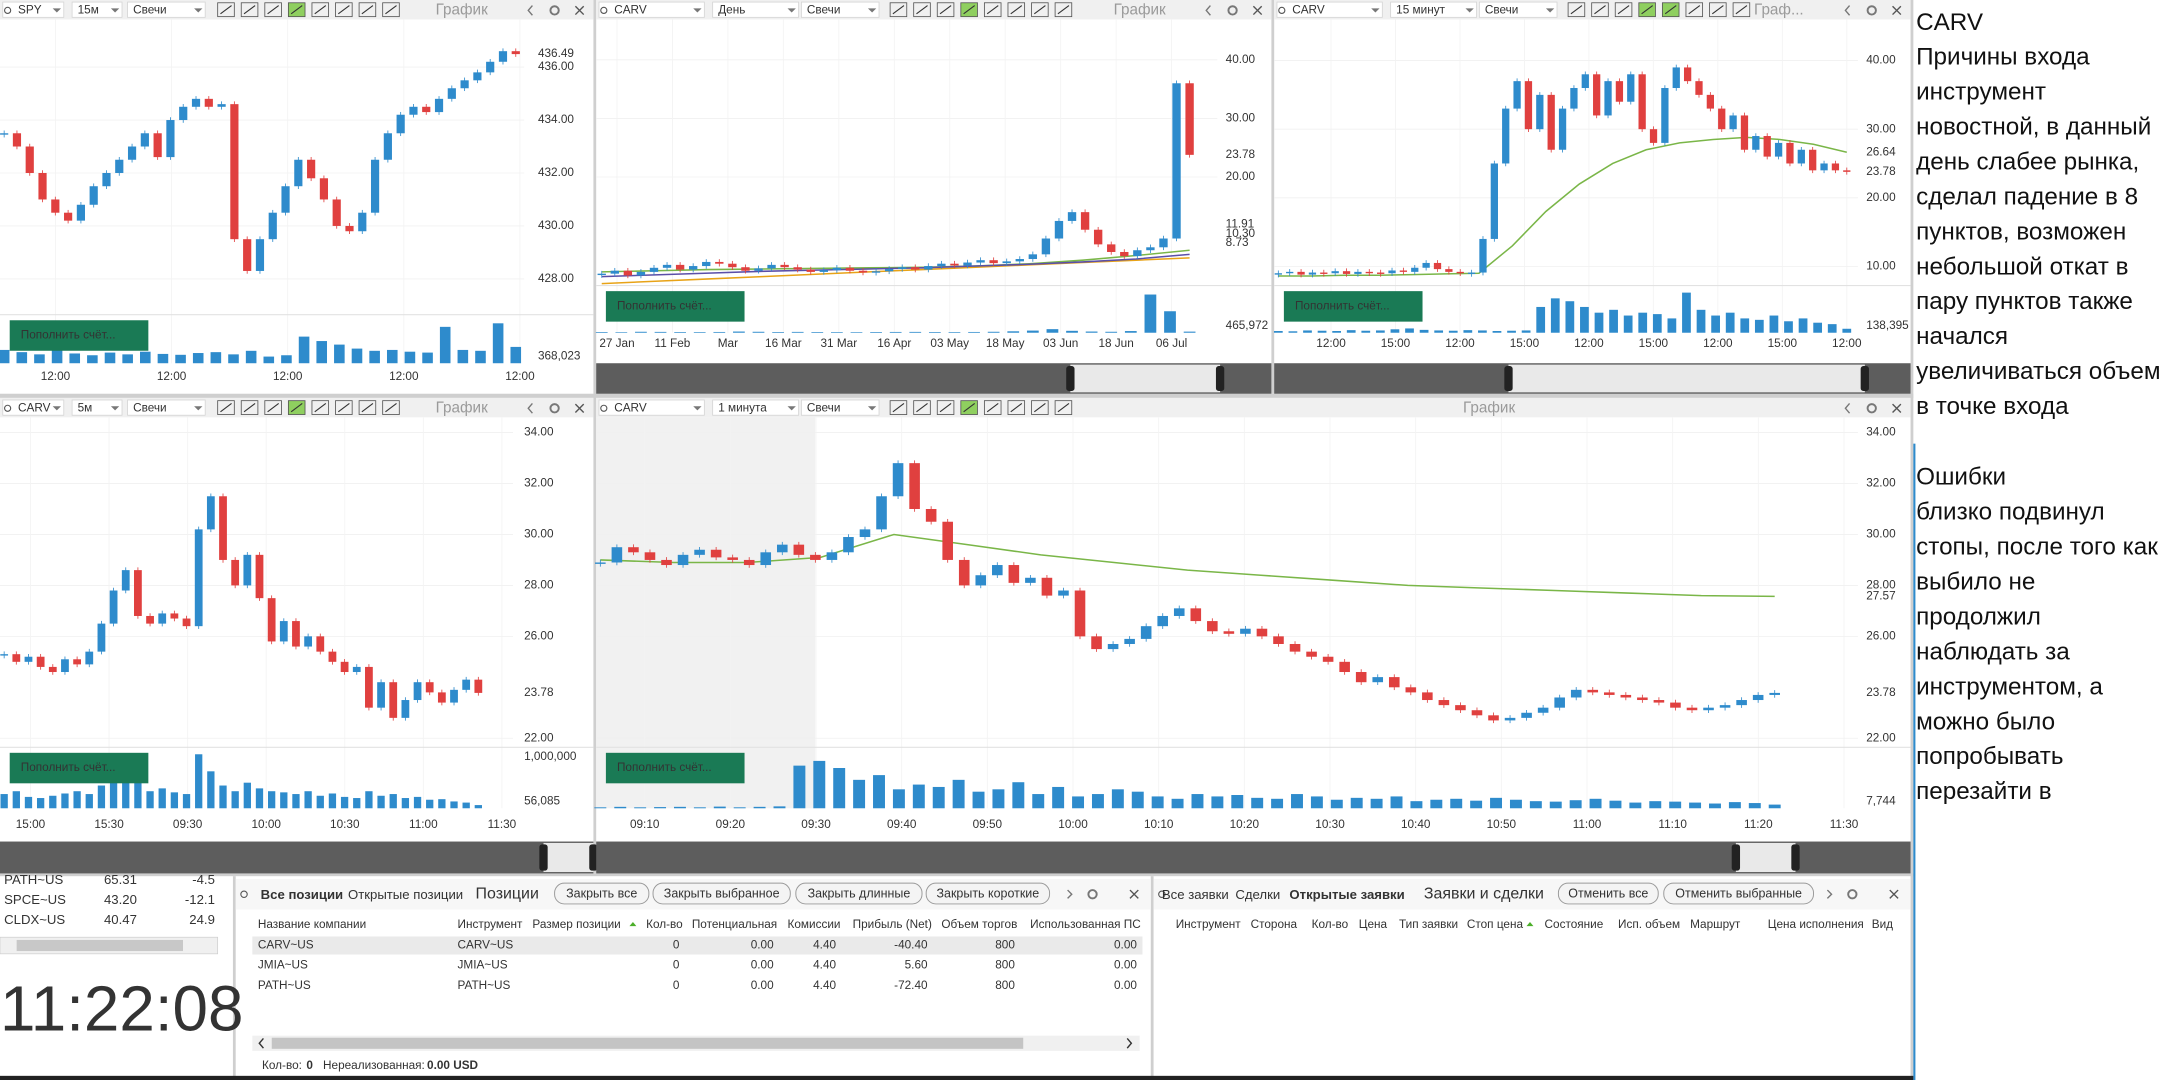  Describe the element at coordinates (100, 945) in the screenshot. I see `watch-scroll-thumb` at that location.